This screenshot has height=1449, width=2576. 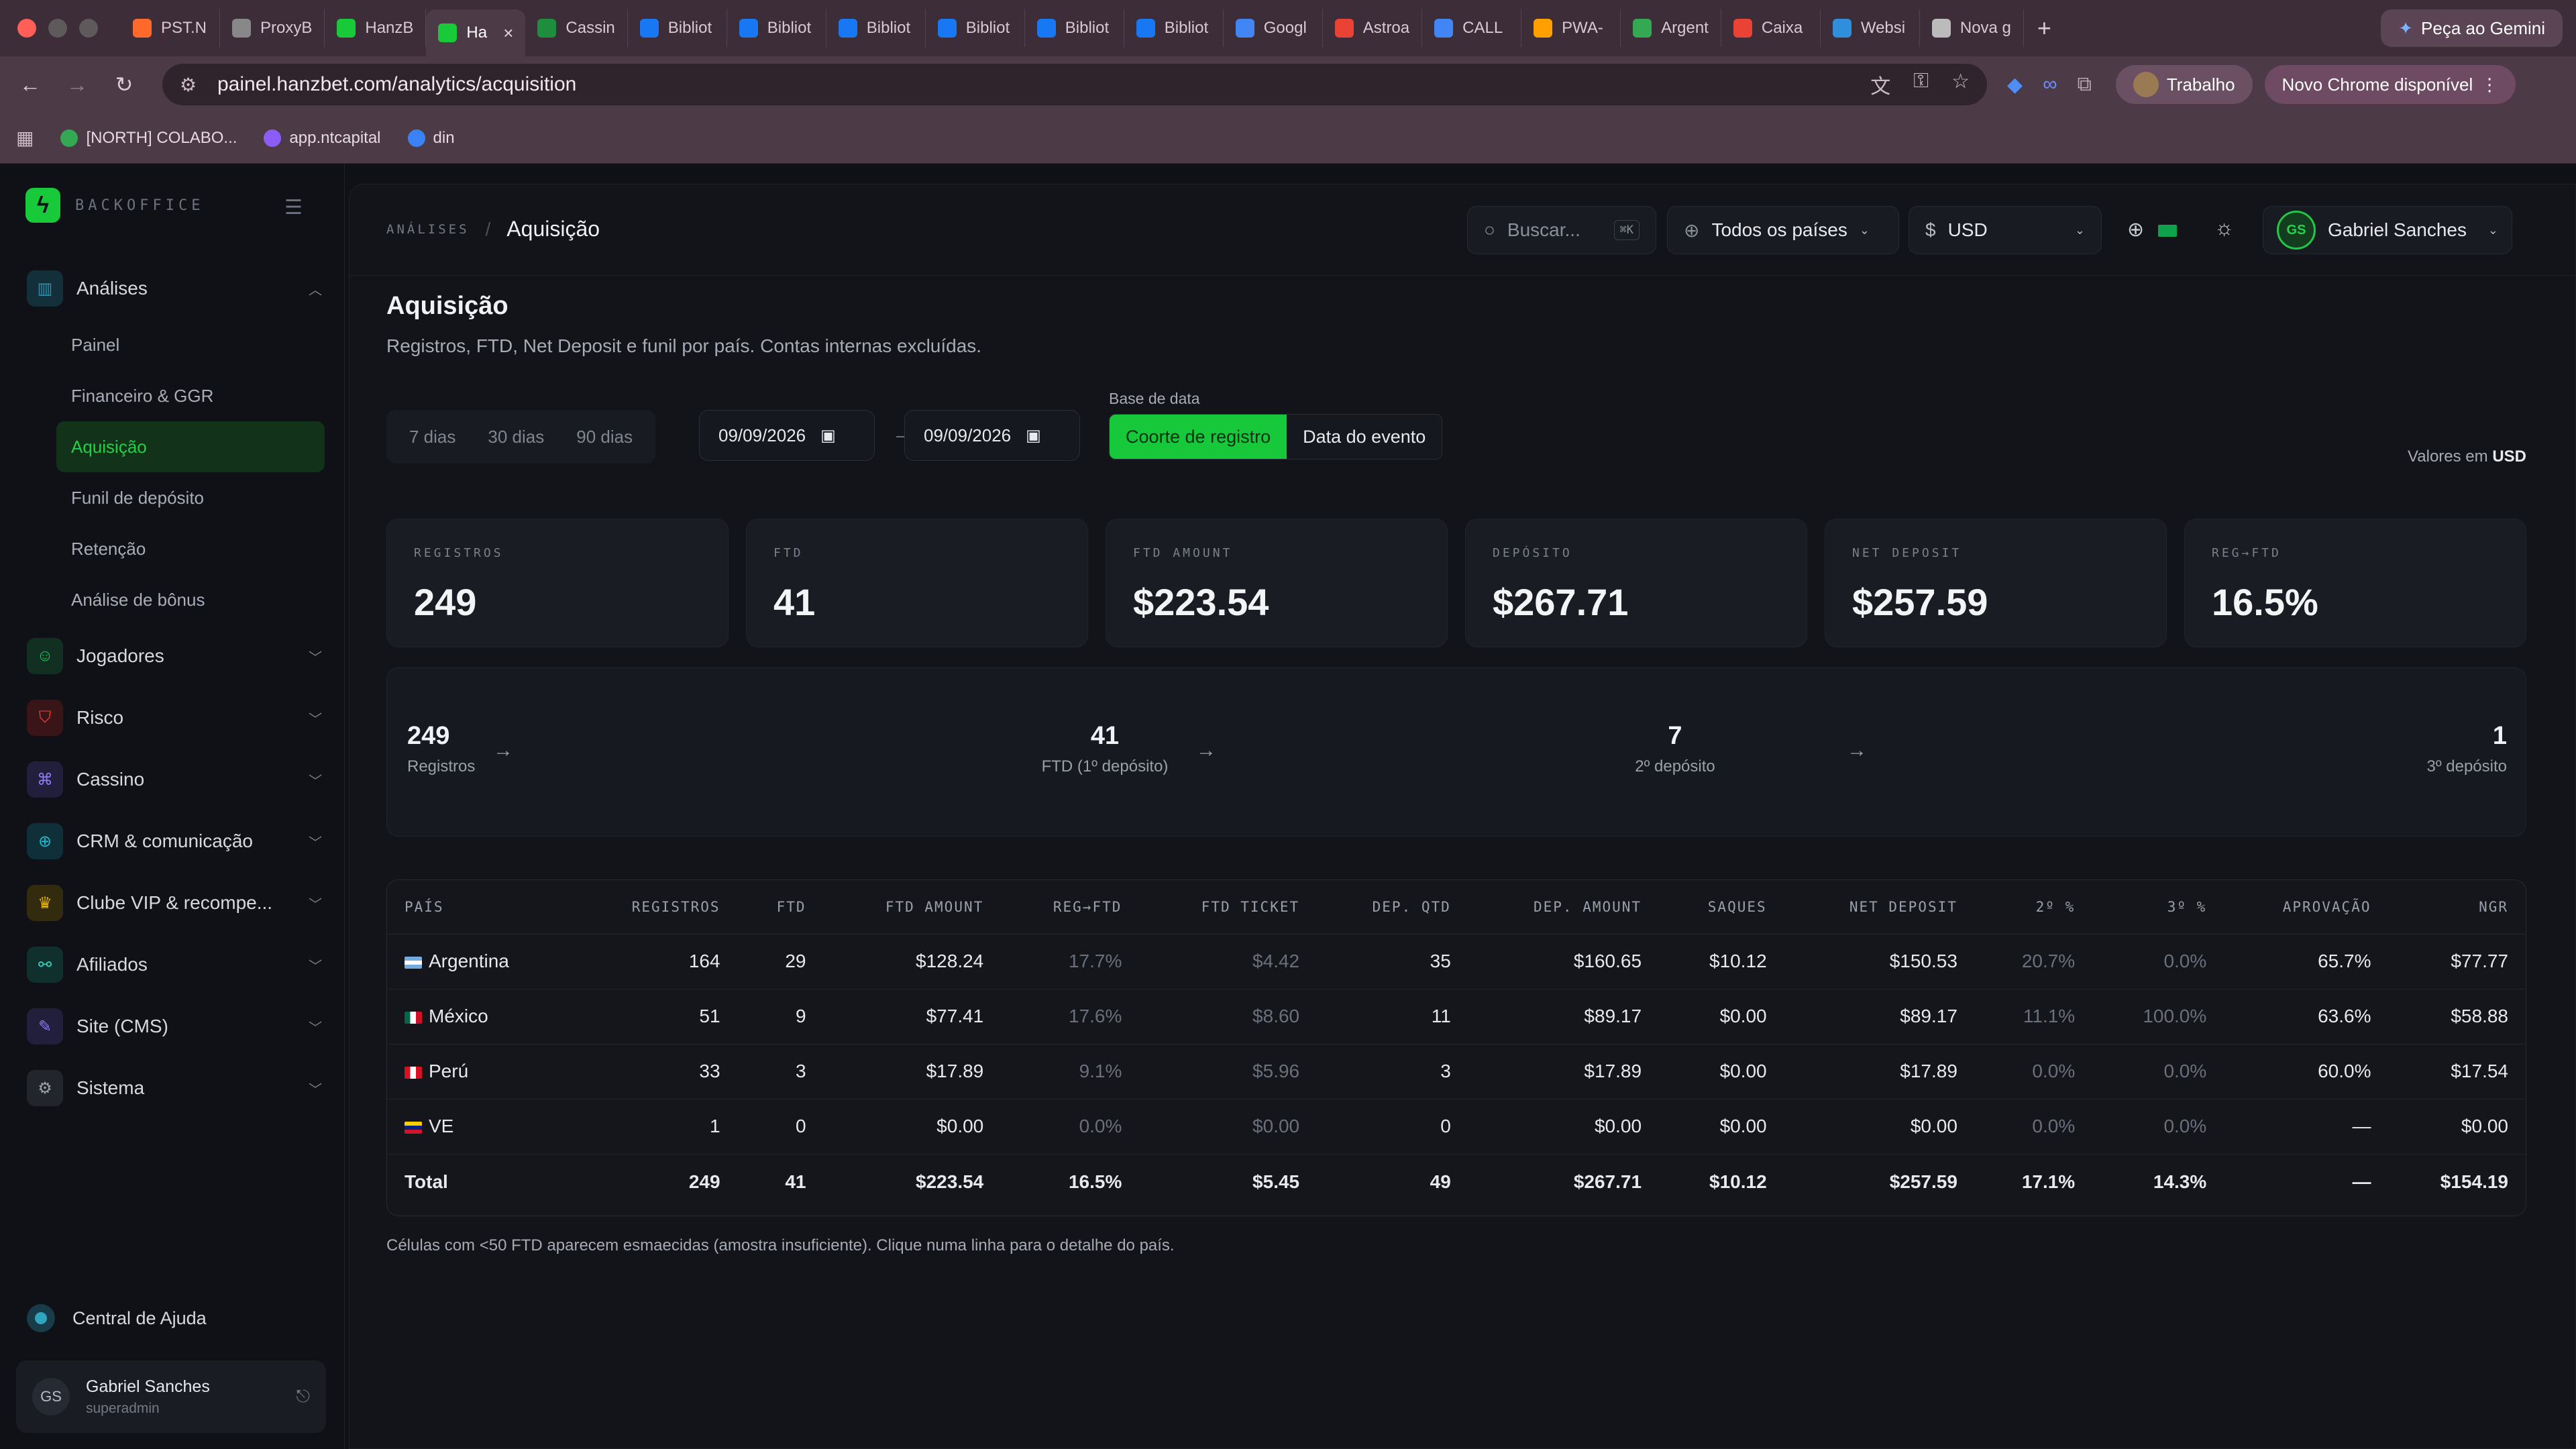 What do you see at coordinates (108, 548) in the screenshot?
I see `sidebar-item: Retenção` at bounding box center [108, 548].